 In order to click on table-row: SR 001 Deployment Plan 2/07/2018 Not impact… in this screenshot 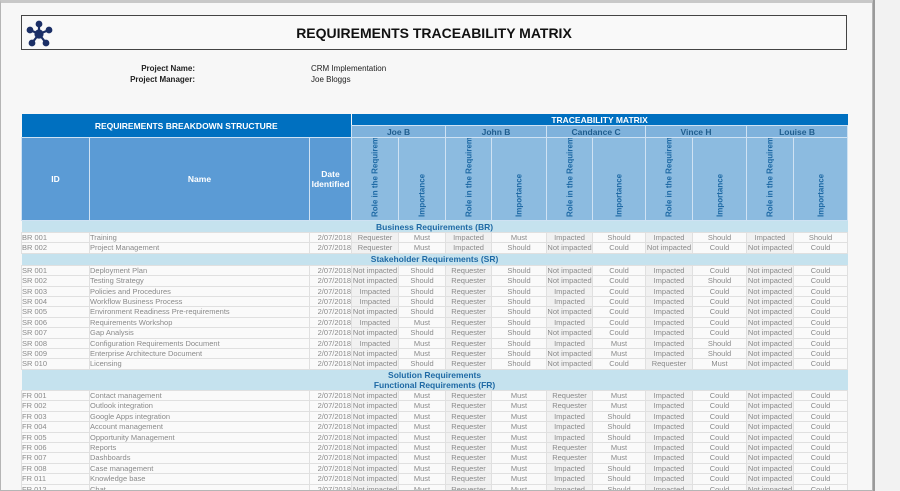, I will do `click(435, 270)`.